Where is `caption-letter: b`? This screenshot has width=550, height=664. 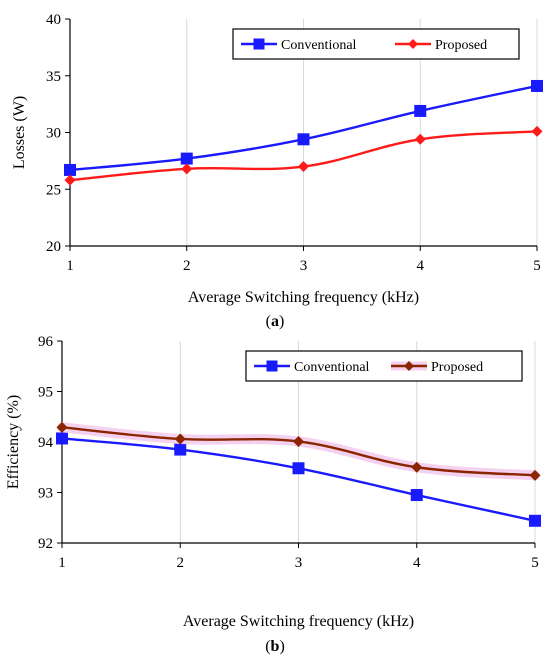
caption-letter: b is located at coordinates (275, 646).